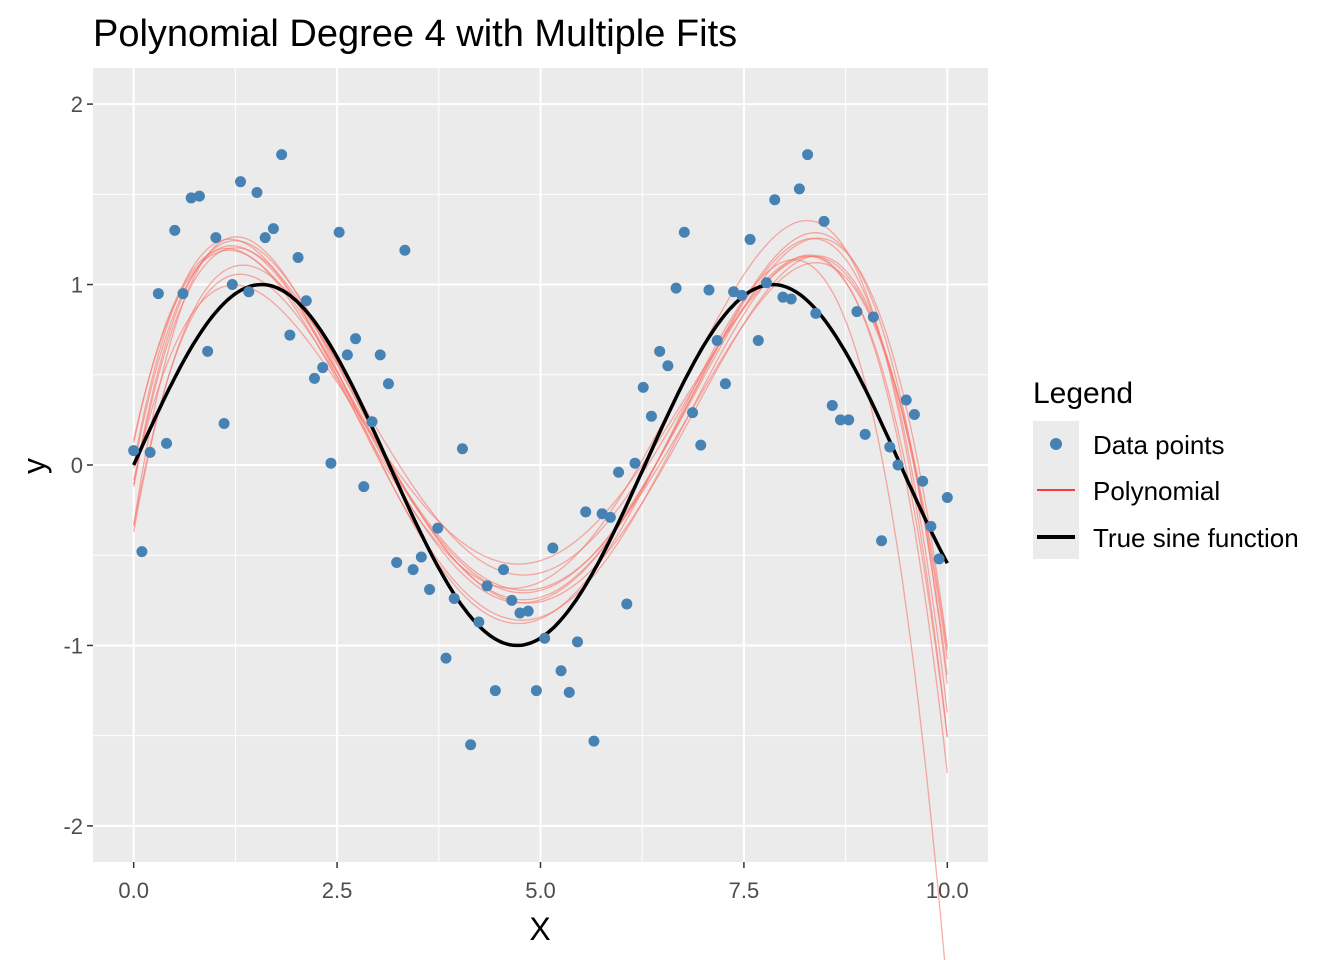 The height and width of the screenshot is (960, 1344). Describe the element at coordinates (540, 890) in the screenshot. I see `x-tick-label: 5.0` at that location.